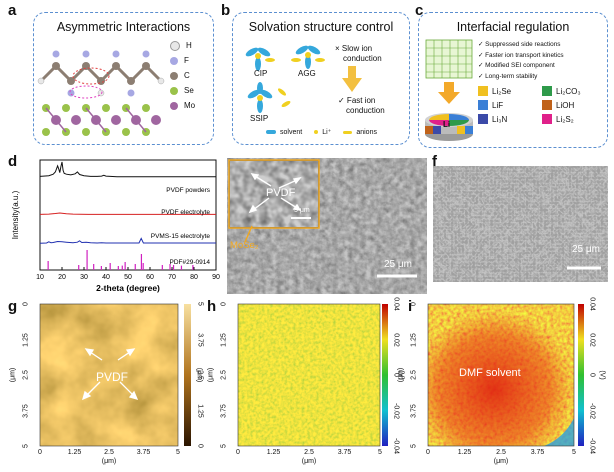 Image resolution: width=614 pixels, height=472 pixels. I want to click on x-tick-label: 90, so click(216, 277).